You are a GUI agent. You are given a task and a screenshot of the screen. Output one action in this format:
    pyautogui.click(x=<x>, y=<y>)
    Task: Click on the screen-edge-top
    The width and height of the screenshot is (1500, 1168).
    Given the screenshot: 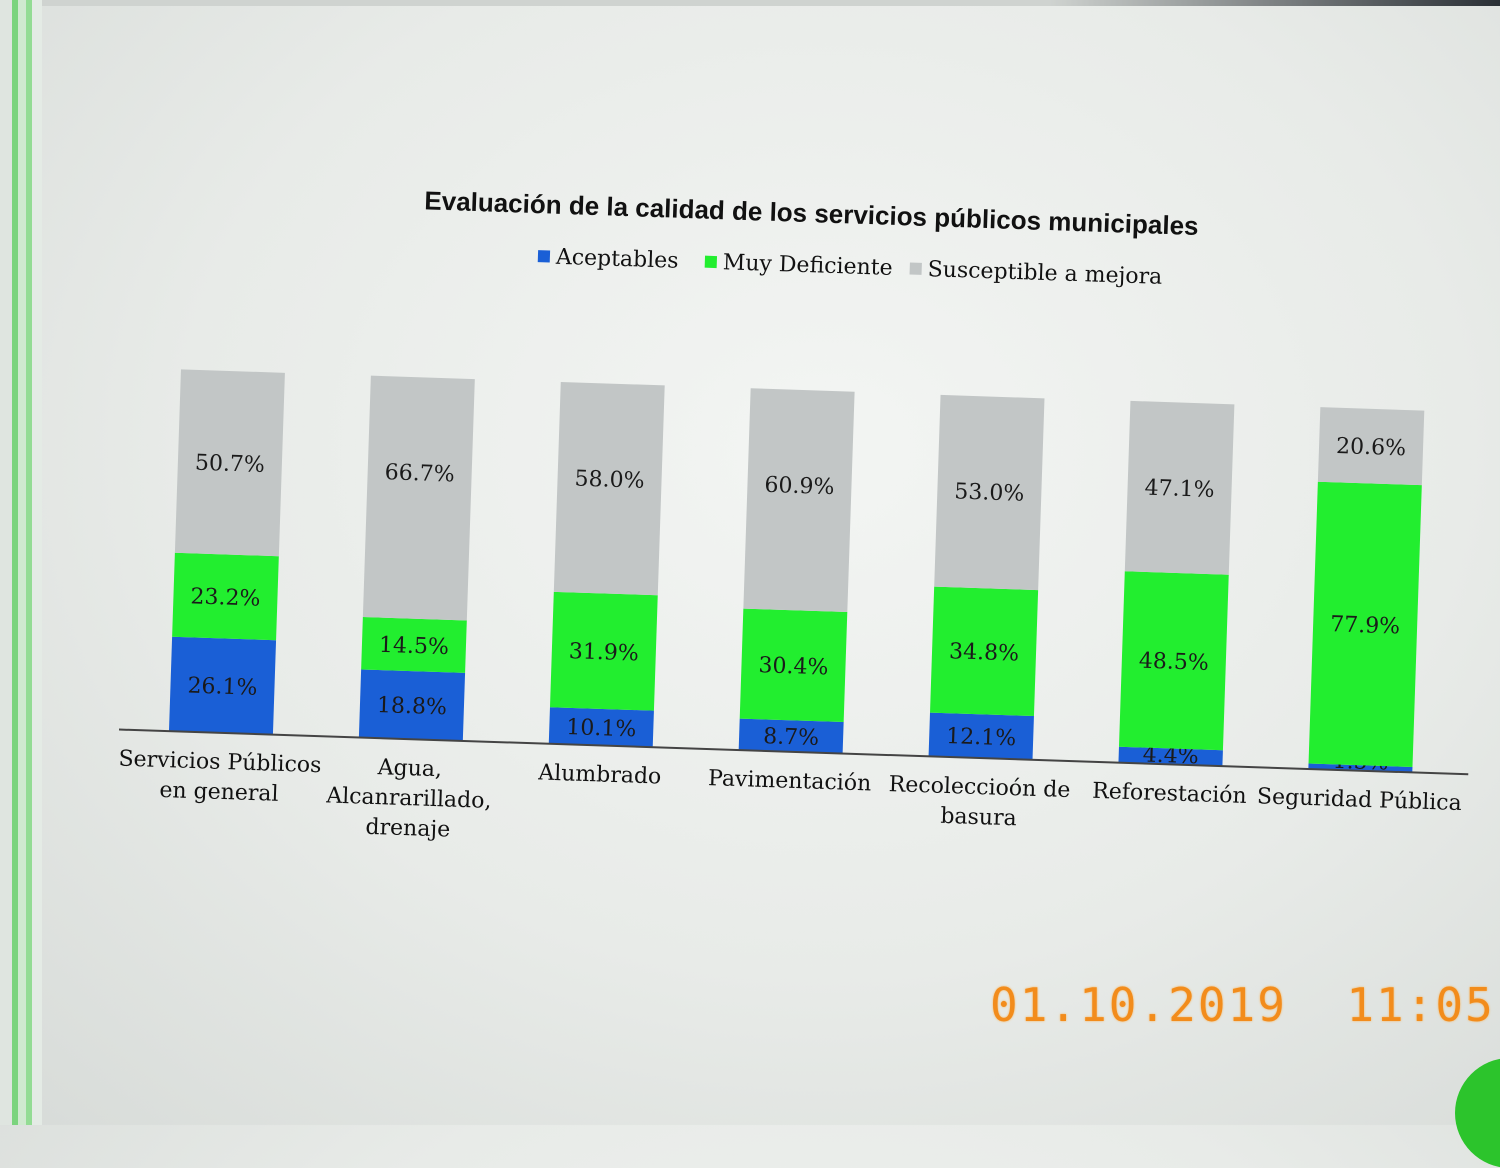 What is the action you would take?
    pyautogui.click(x=750, y=3)
    